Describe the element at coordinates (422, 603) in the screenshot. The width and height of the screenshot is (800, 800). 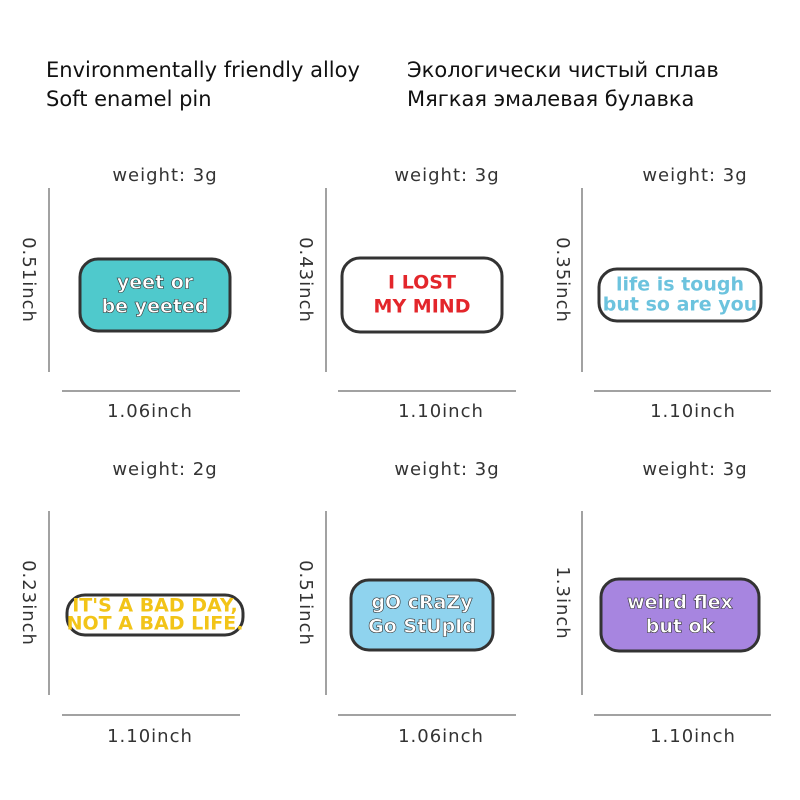
I see `pin-text: gO cRaZy` at that location.